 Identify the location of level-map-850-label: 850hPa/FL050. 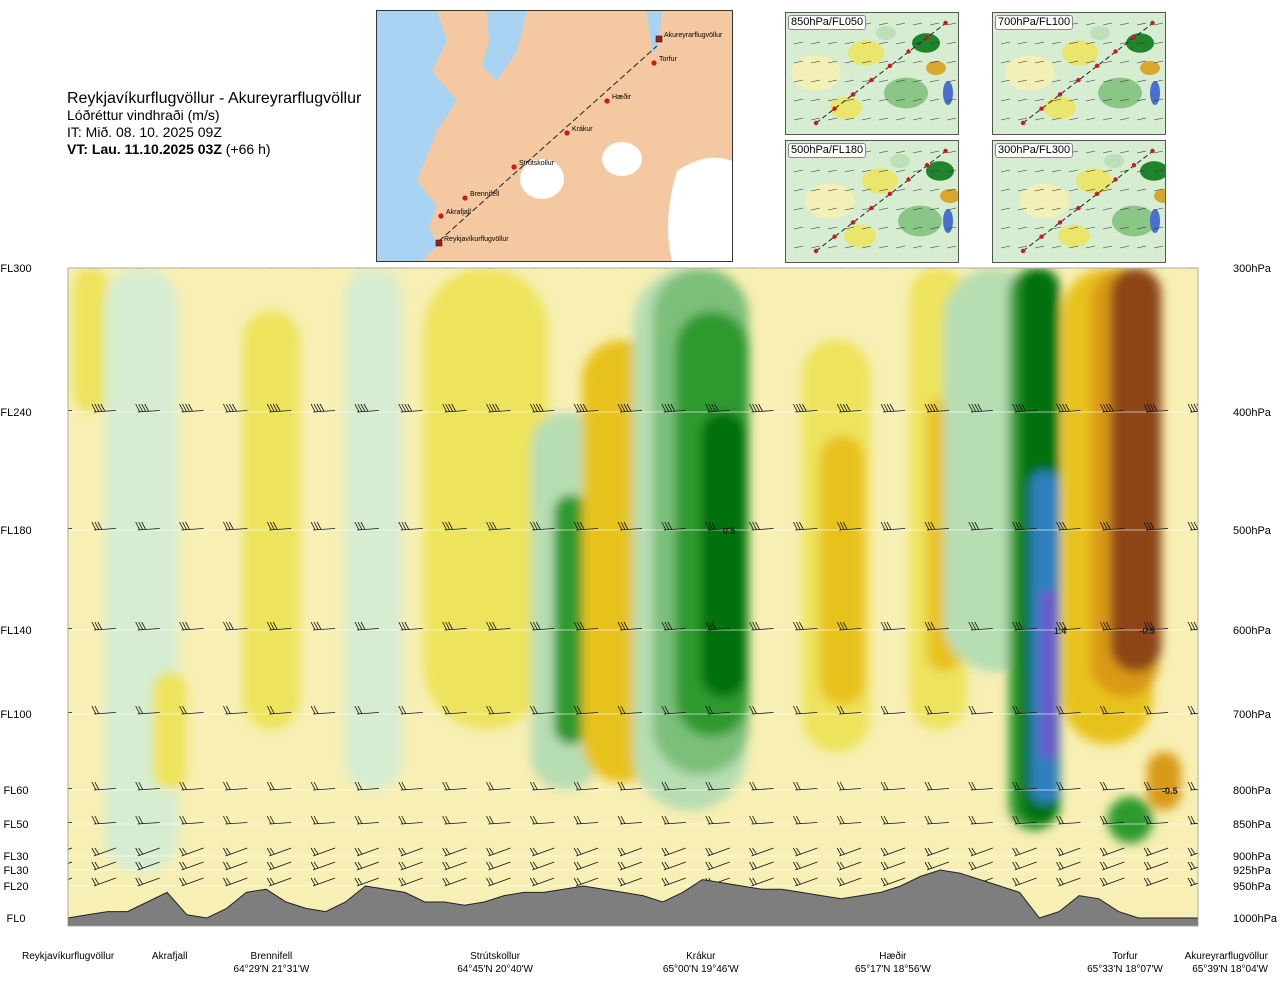
(827, 22).